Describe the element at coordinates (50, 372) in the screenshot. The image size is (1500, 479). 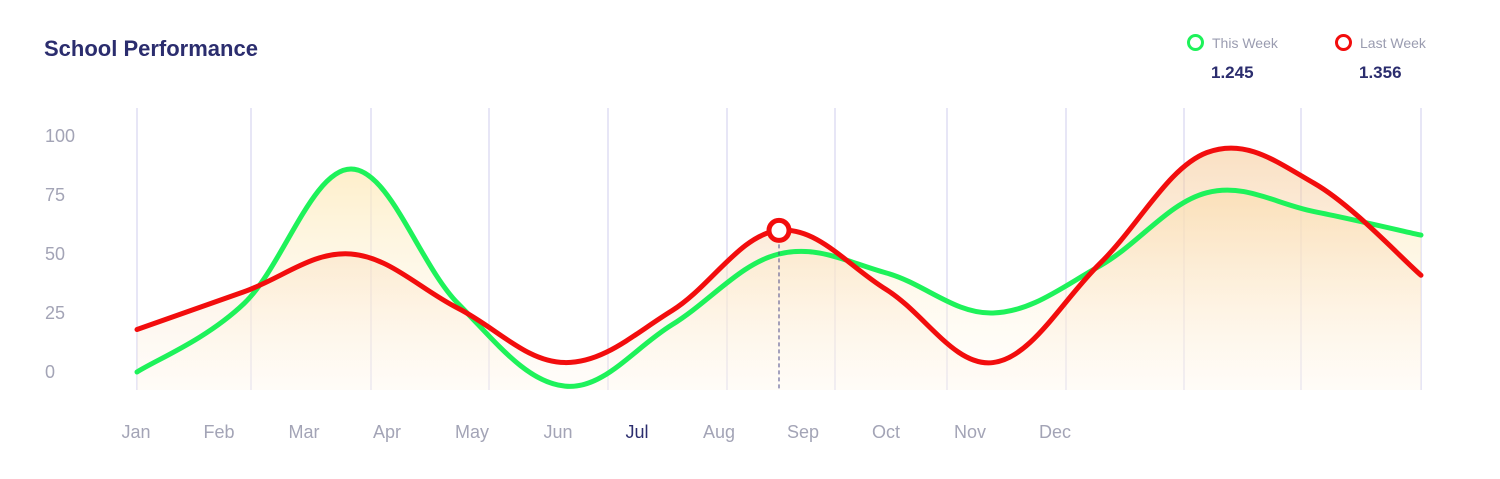
I see `y-tick-label: 0` at that location.